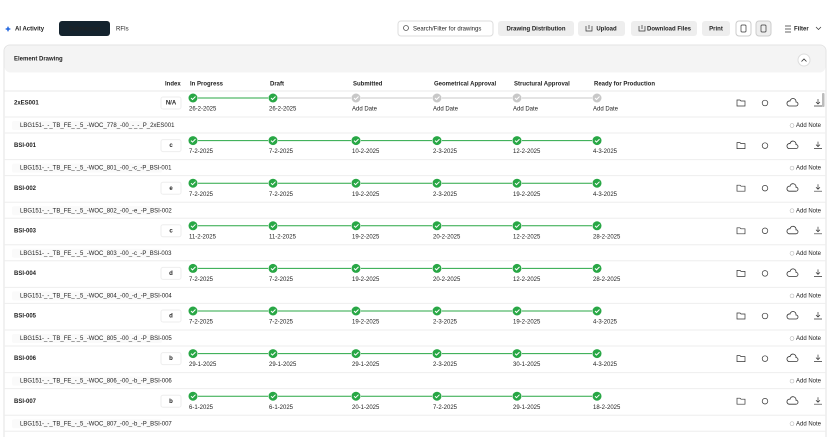  I want to click on tab: AI Activity, so click(30, 30).